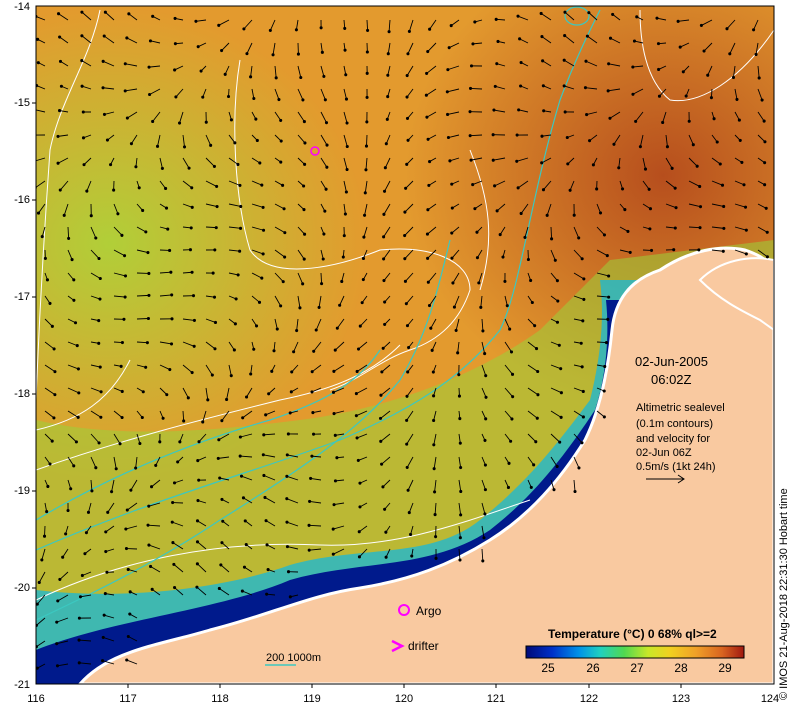  What do you see at coordinates (293, 658) in the screenshot?
I see `depth-legend-label: 200 1000m` at bounding box center [293, 658].